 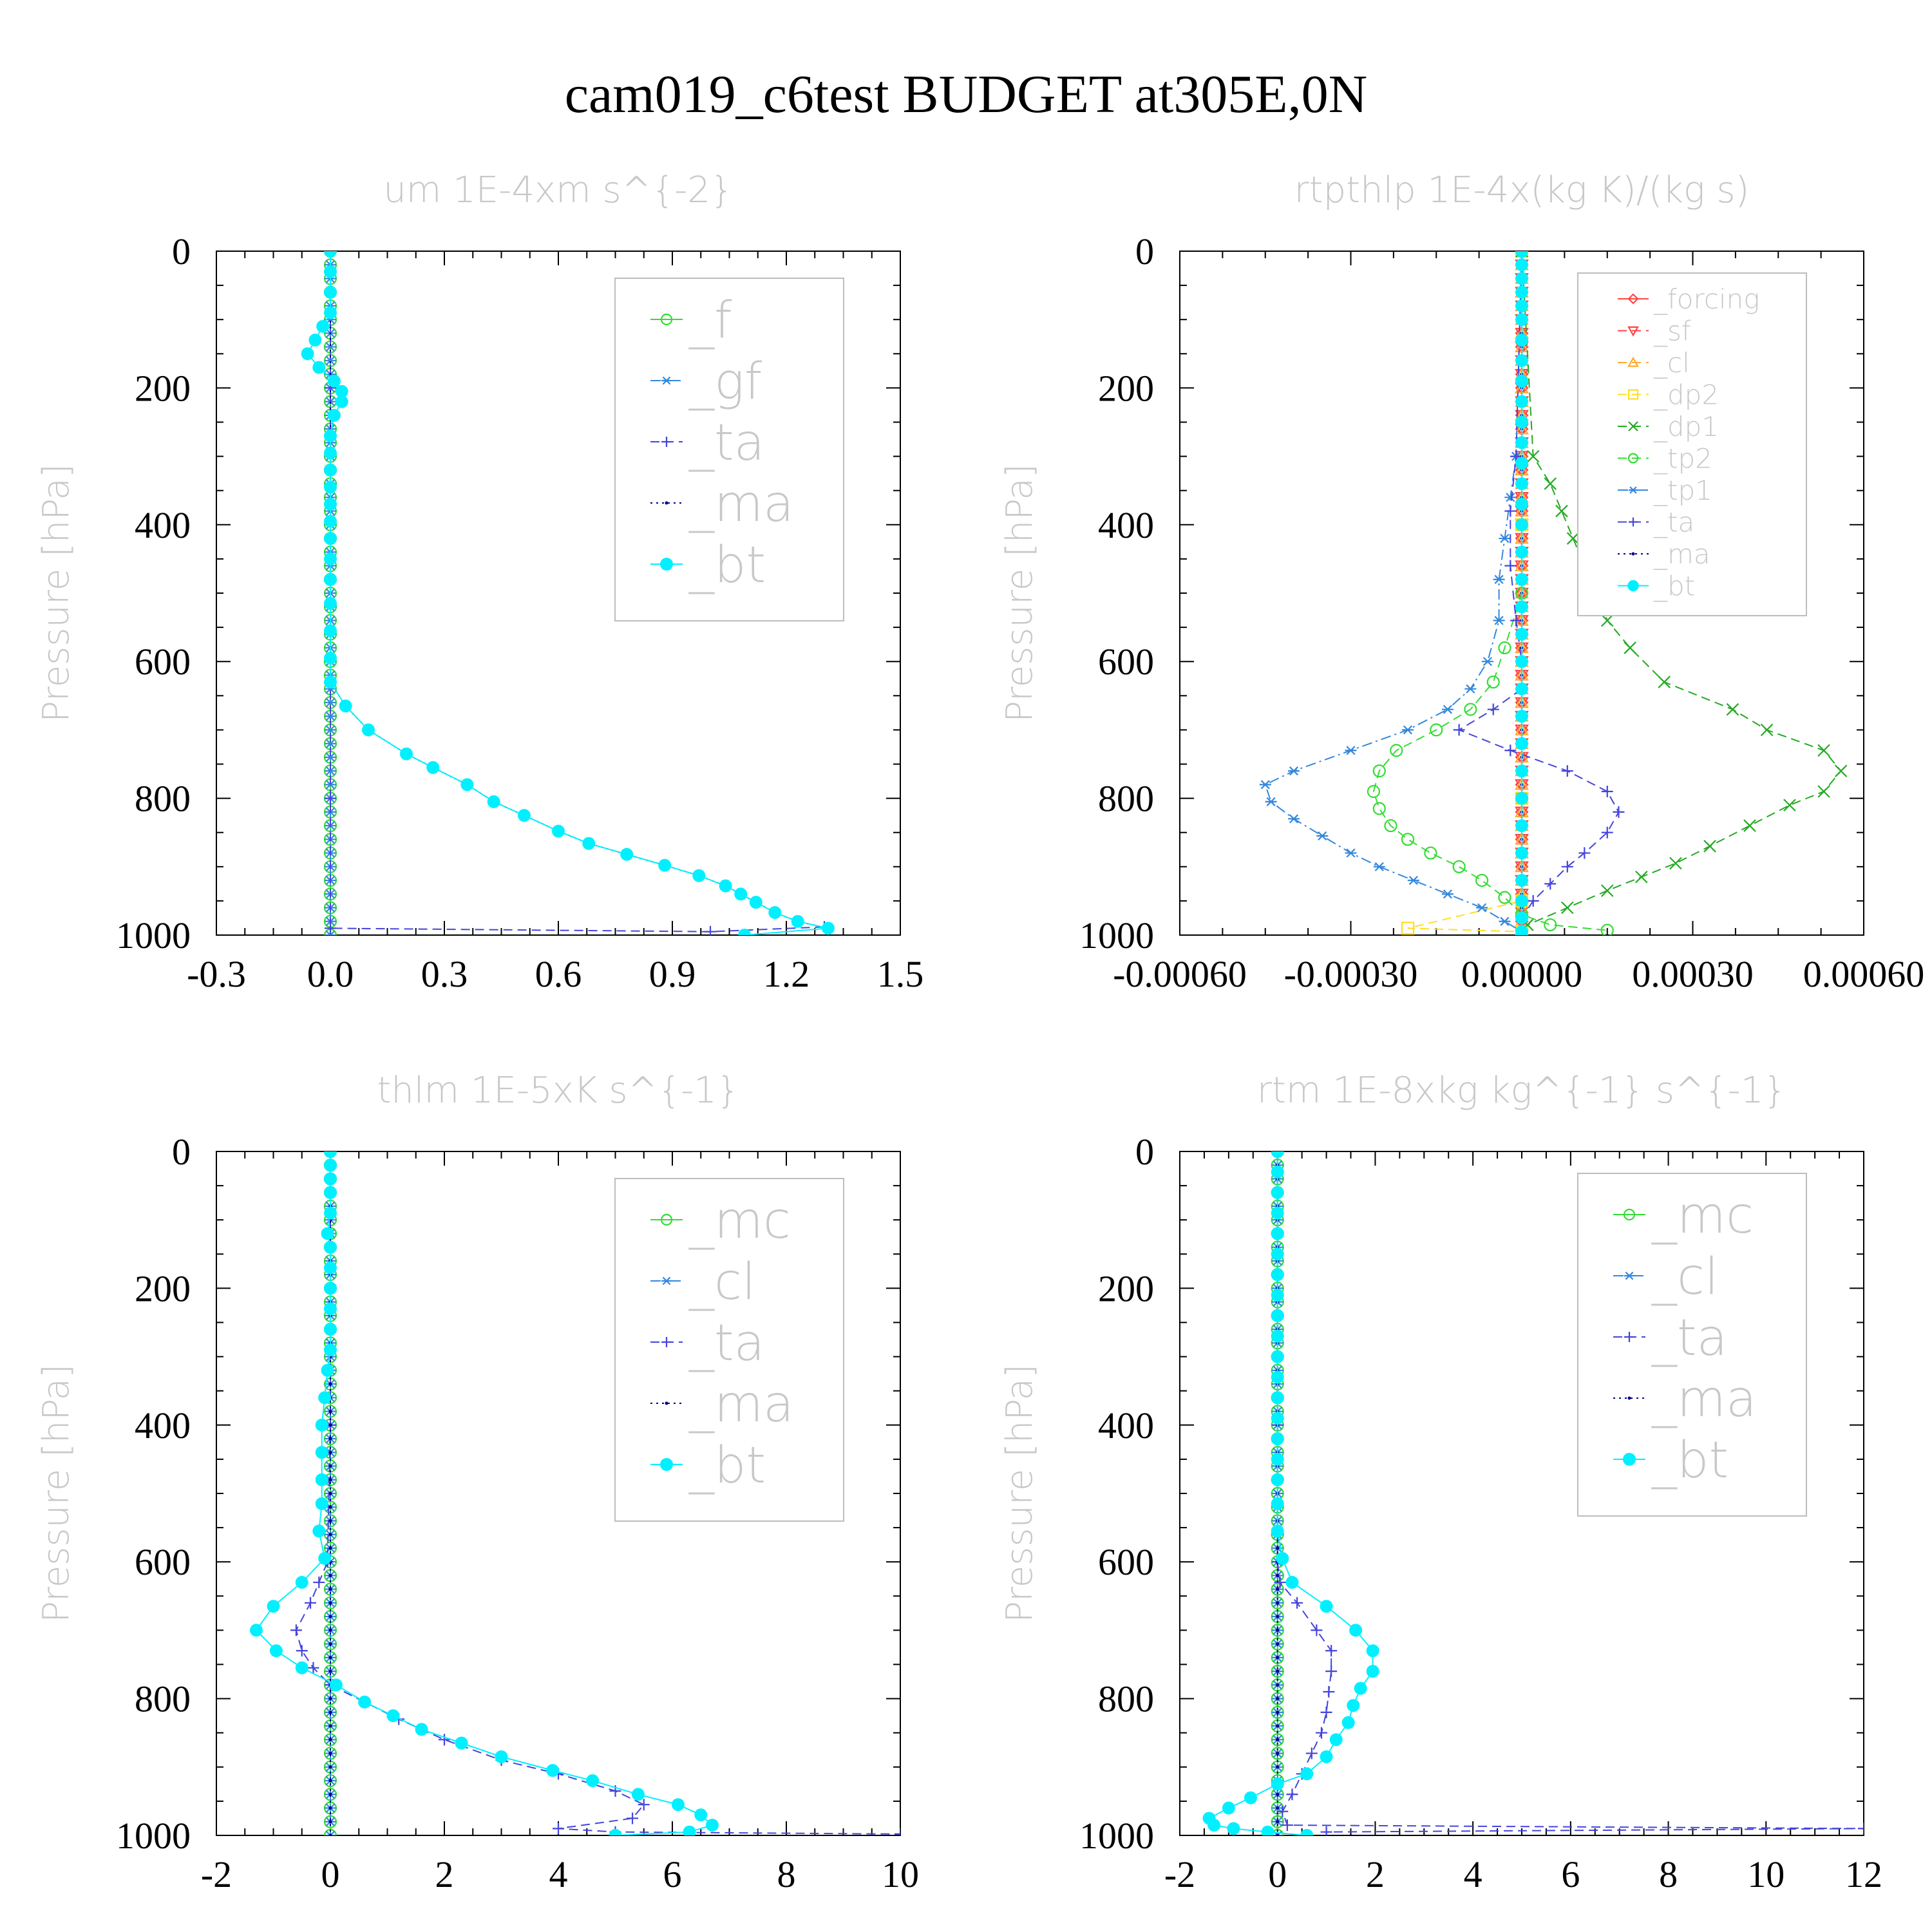 What do you see at coordinates (558, 1874) in the screenshot?
I see `x-tick-label: 4` at bounding box center [558, 1874].